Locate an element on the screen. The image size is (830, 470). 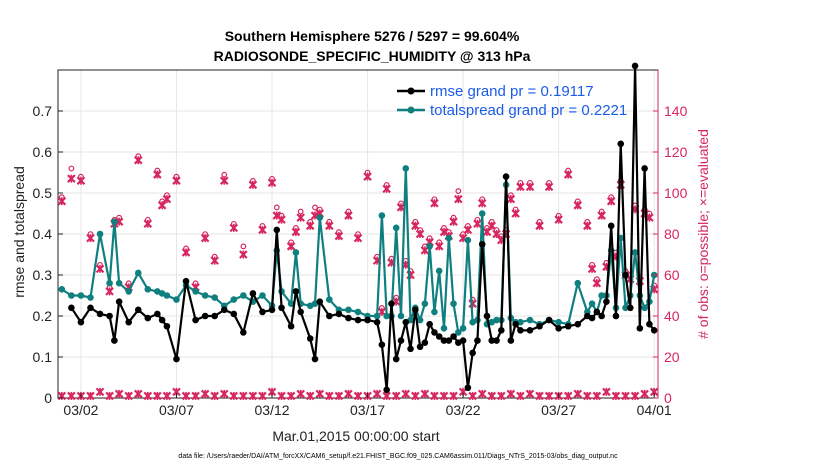
legend-rmse-marker is located at coordinates (411, 91).